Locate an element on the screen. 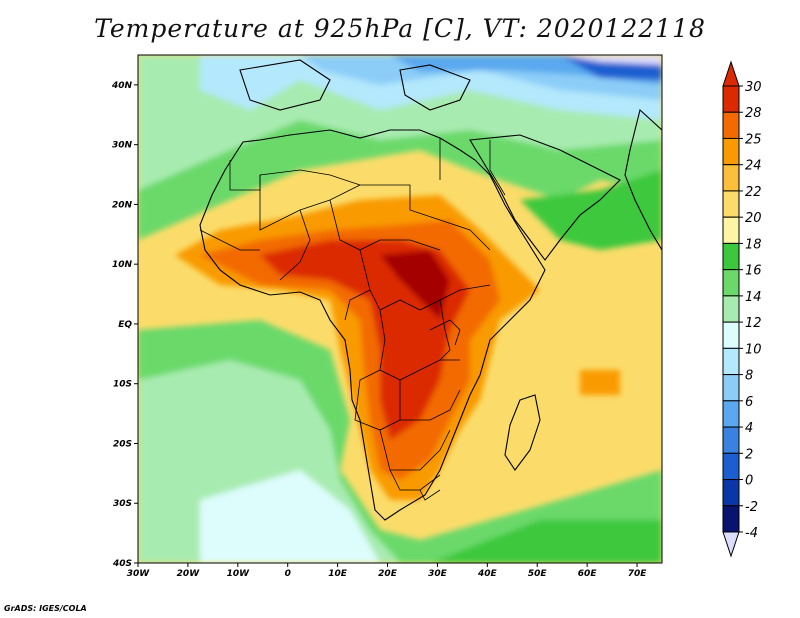 The image size is (800, 618). lon-tick-label: 30W is located at coordinates (139, 574).